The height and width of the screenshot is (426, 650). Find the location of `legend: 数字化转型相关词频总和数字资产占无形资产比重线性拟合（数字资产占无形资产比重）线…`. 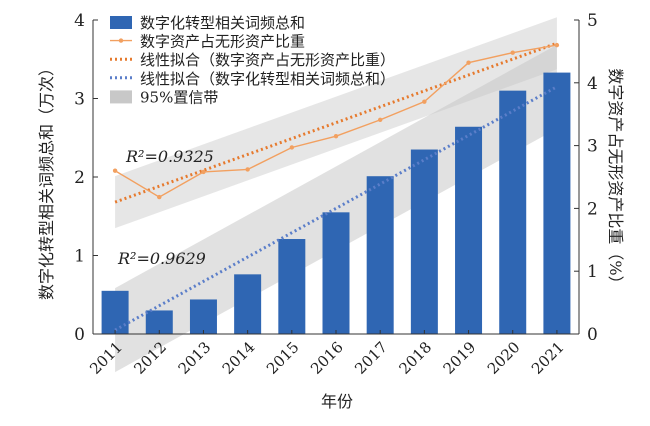

legend: 数字化转型相关词频总和数字资产占无形资产比重线性拟合（数字资产占无形资产比重）线… is located at coordinates (252, 60).